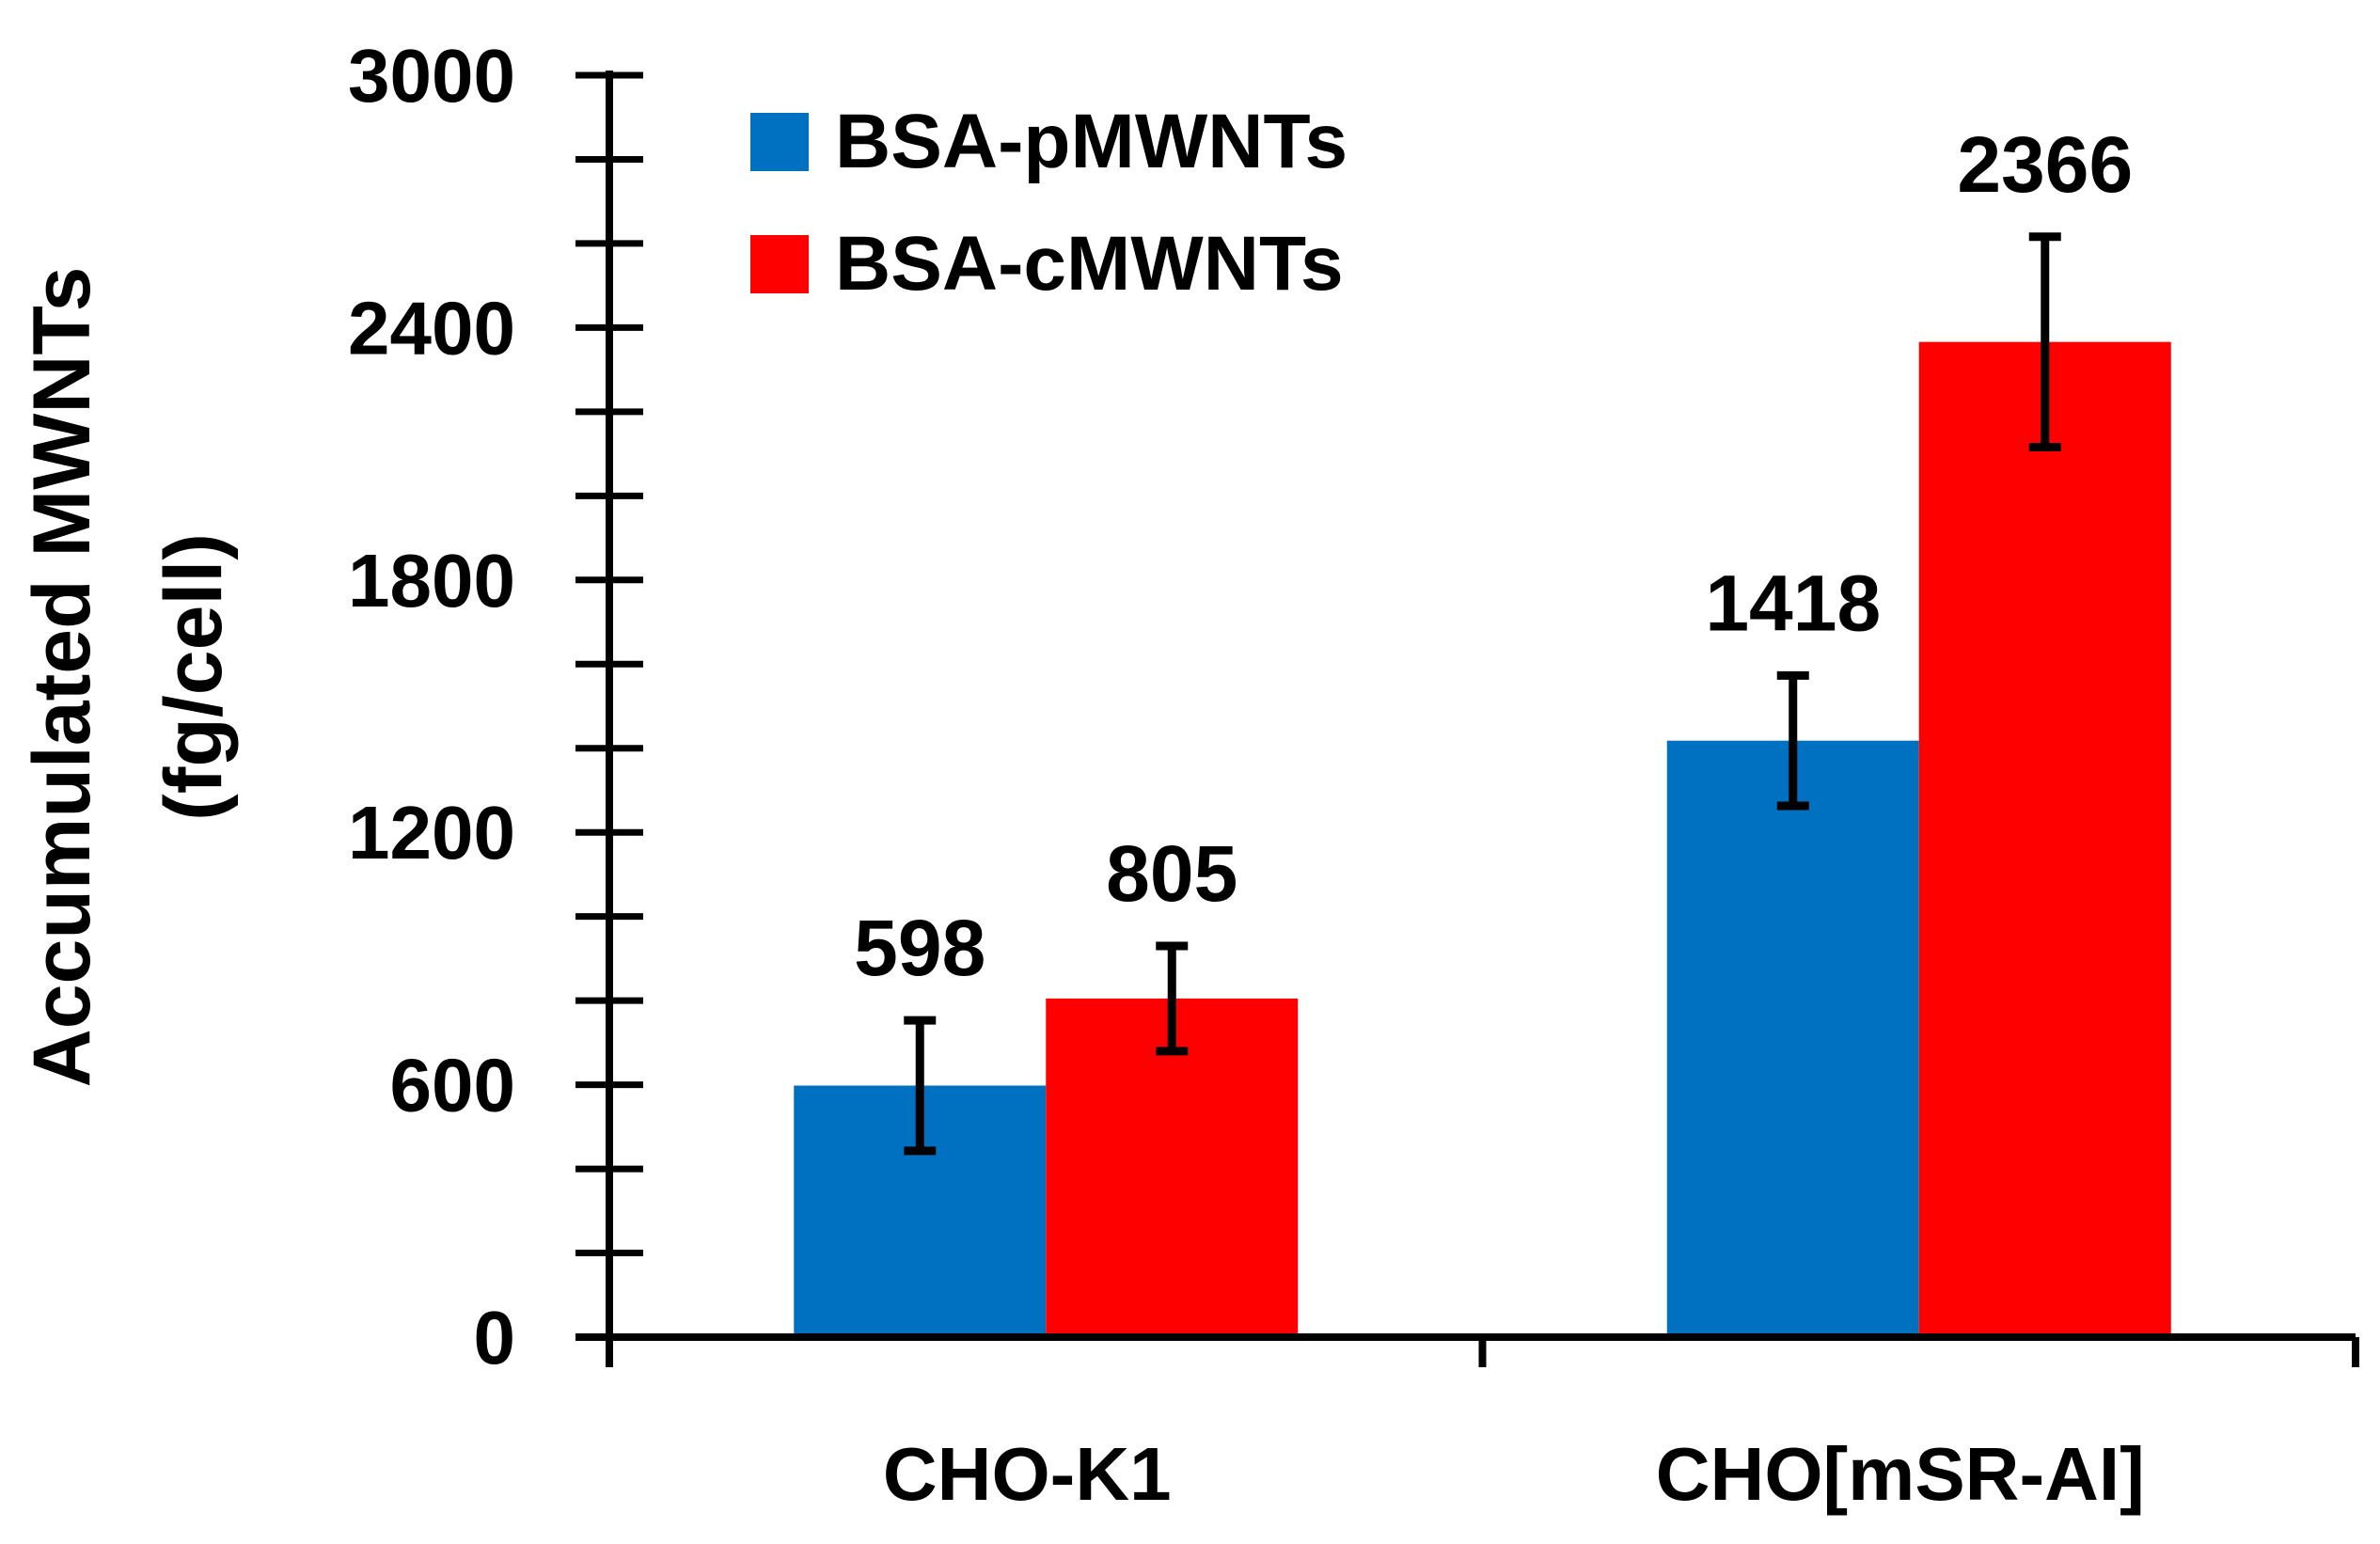 This screenshot has height=1544, width=2380. I want to click on legend-label-bsa-cmwnts: BSA-cMWNTs, so click(1089, 264).